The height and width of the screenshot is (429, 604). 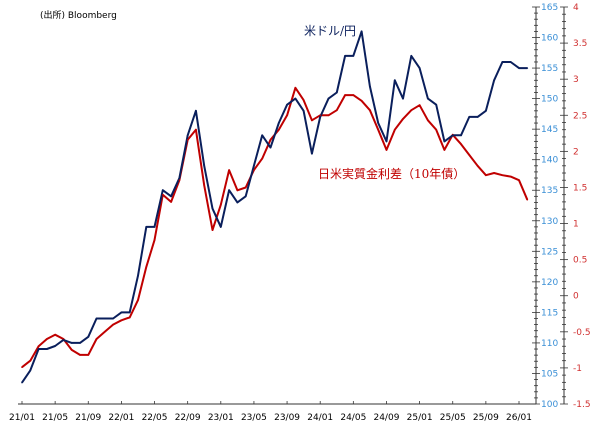 I want to click on left-axis-tick-label: 155, so click(x=549, y=69).